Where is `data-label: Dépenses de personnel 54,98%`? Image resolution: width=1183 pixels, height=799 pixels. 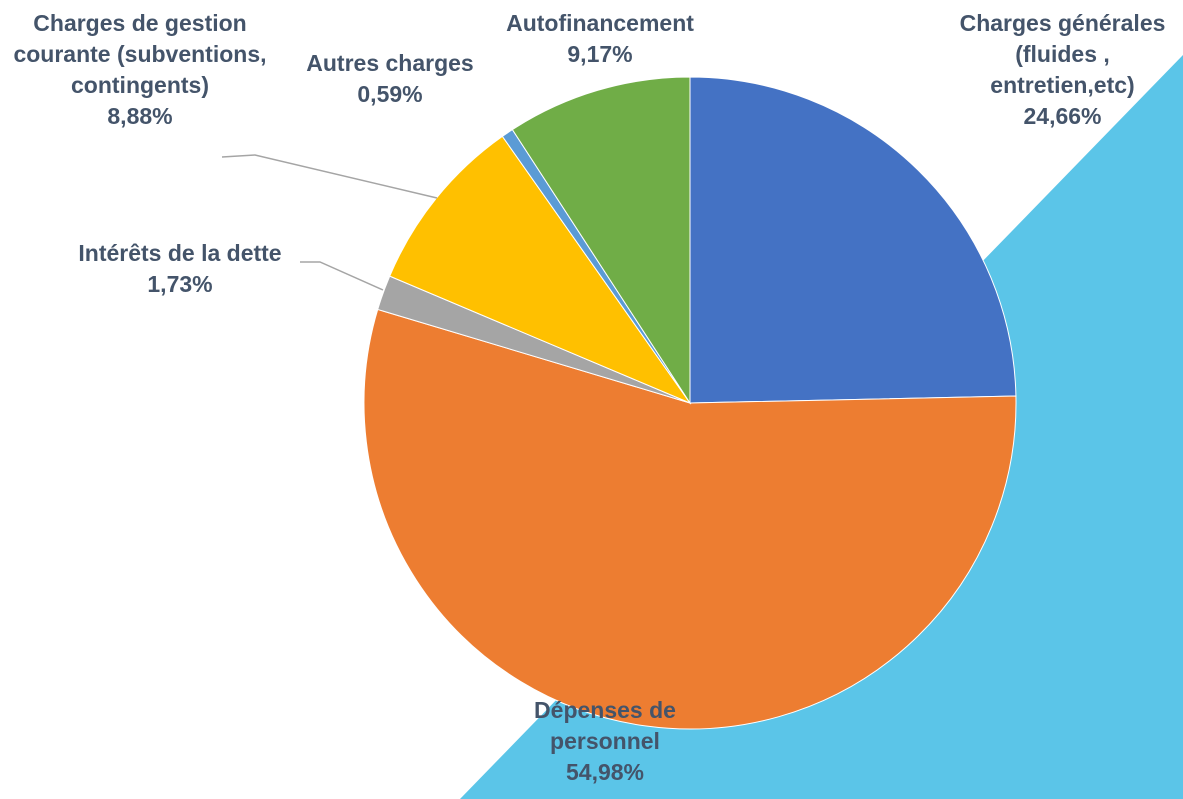
data-label: Dépenses de personnel 54,98% is located at coordinates (605, 741).